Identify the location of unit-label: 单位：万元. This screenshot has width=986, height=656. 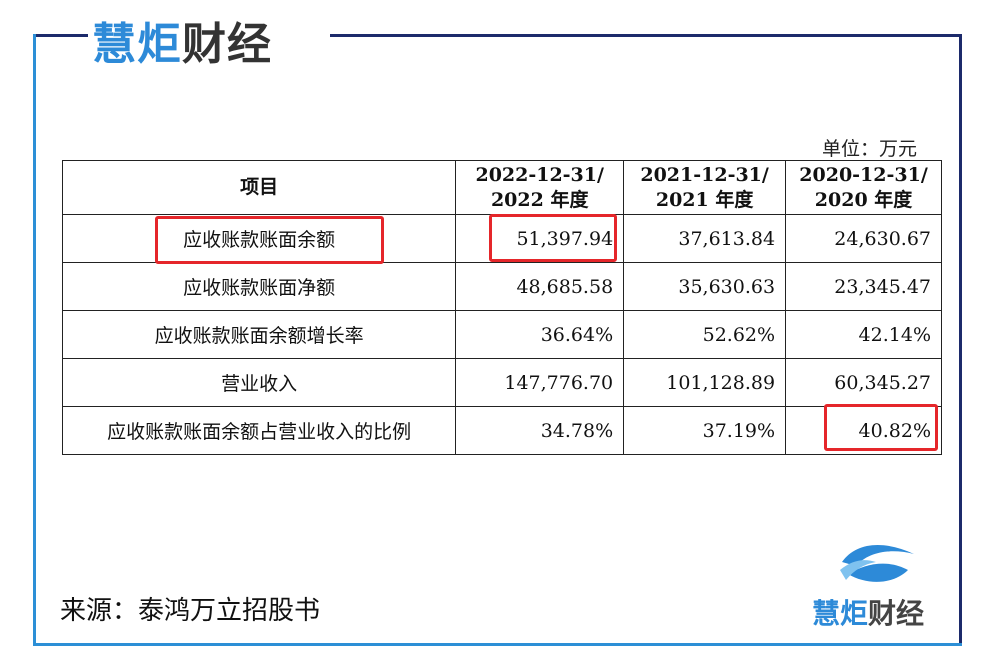
(870, 149).